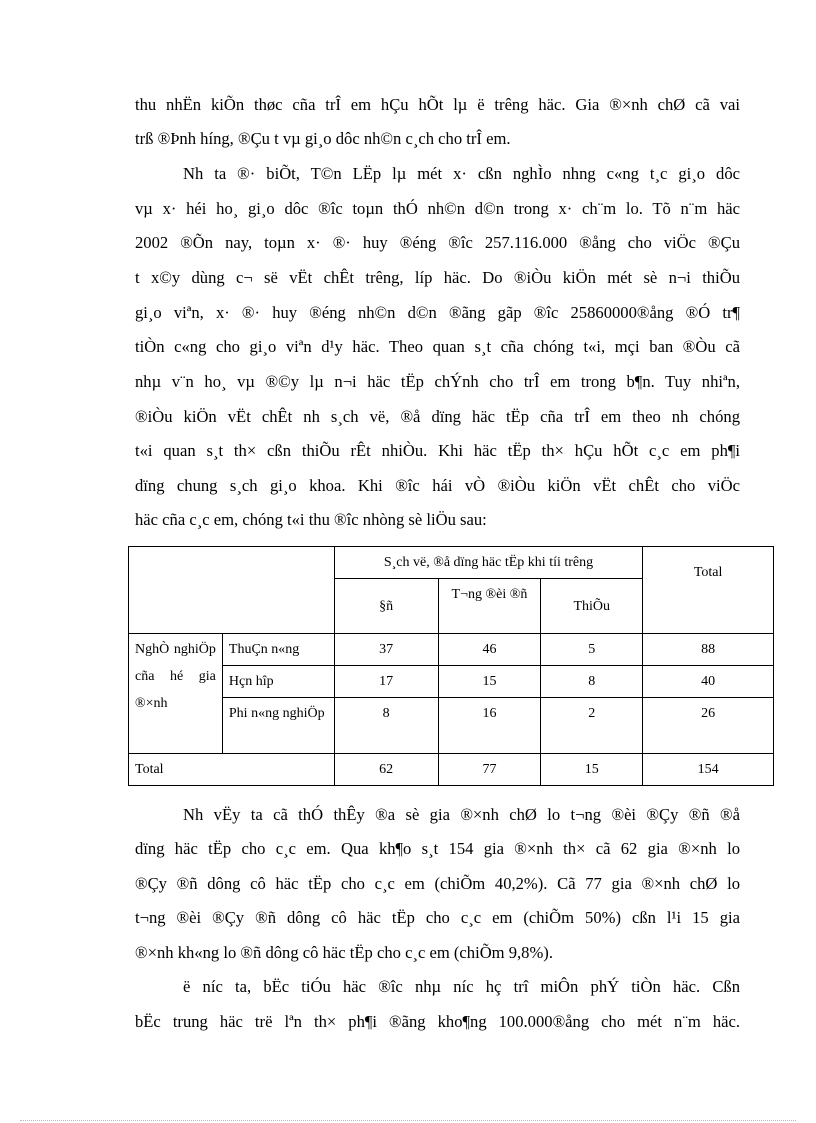  Describe the element at coordinates (708, 769) in the screenshot. I see `cell: 154` at that location.